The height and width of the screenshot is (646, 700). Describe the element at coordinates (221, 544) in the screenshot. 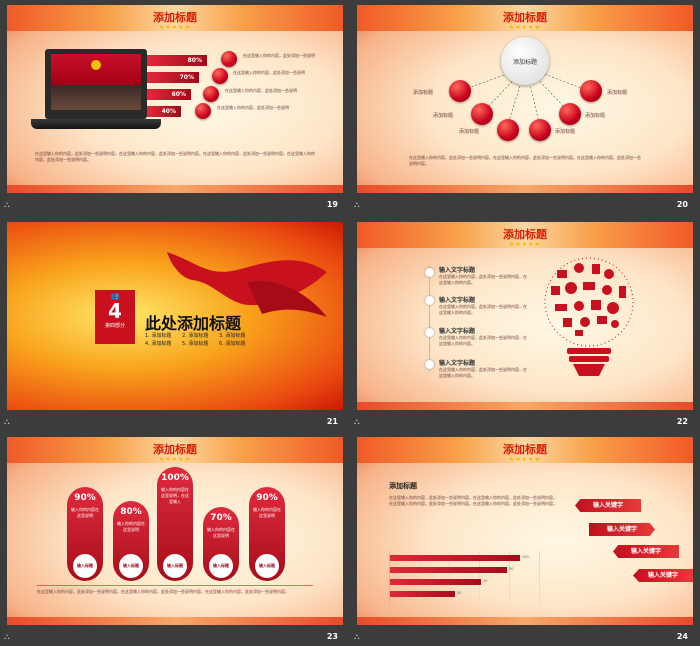

I see `pill-4: 70% 输入你的内容在这里说明 输入标题` at that location.